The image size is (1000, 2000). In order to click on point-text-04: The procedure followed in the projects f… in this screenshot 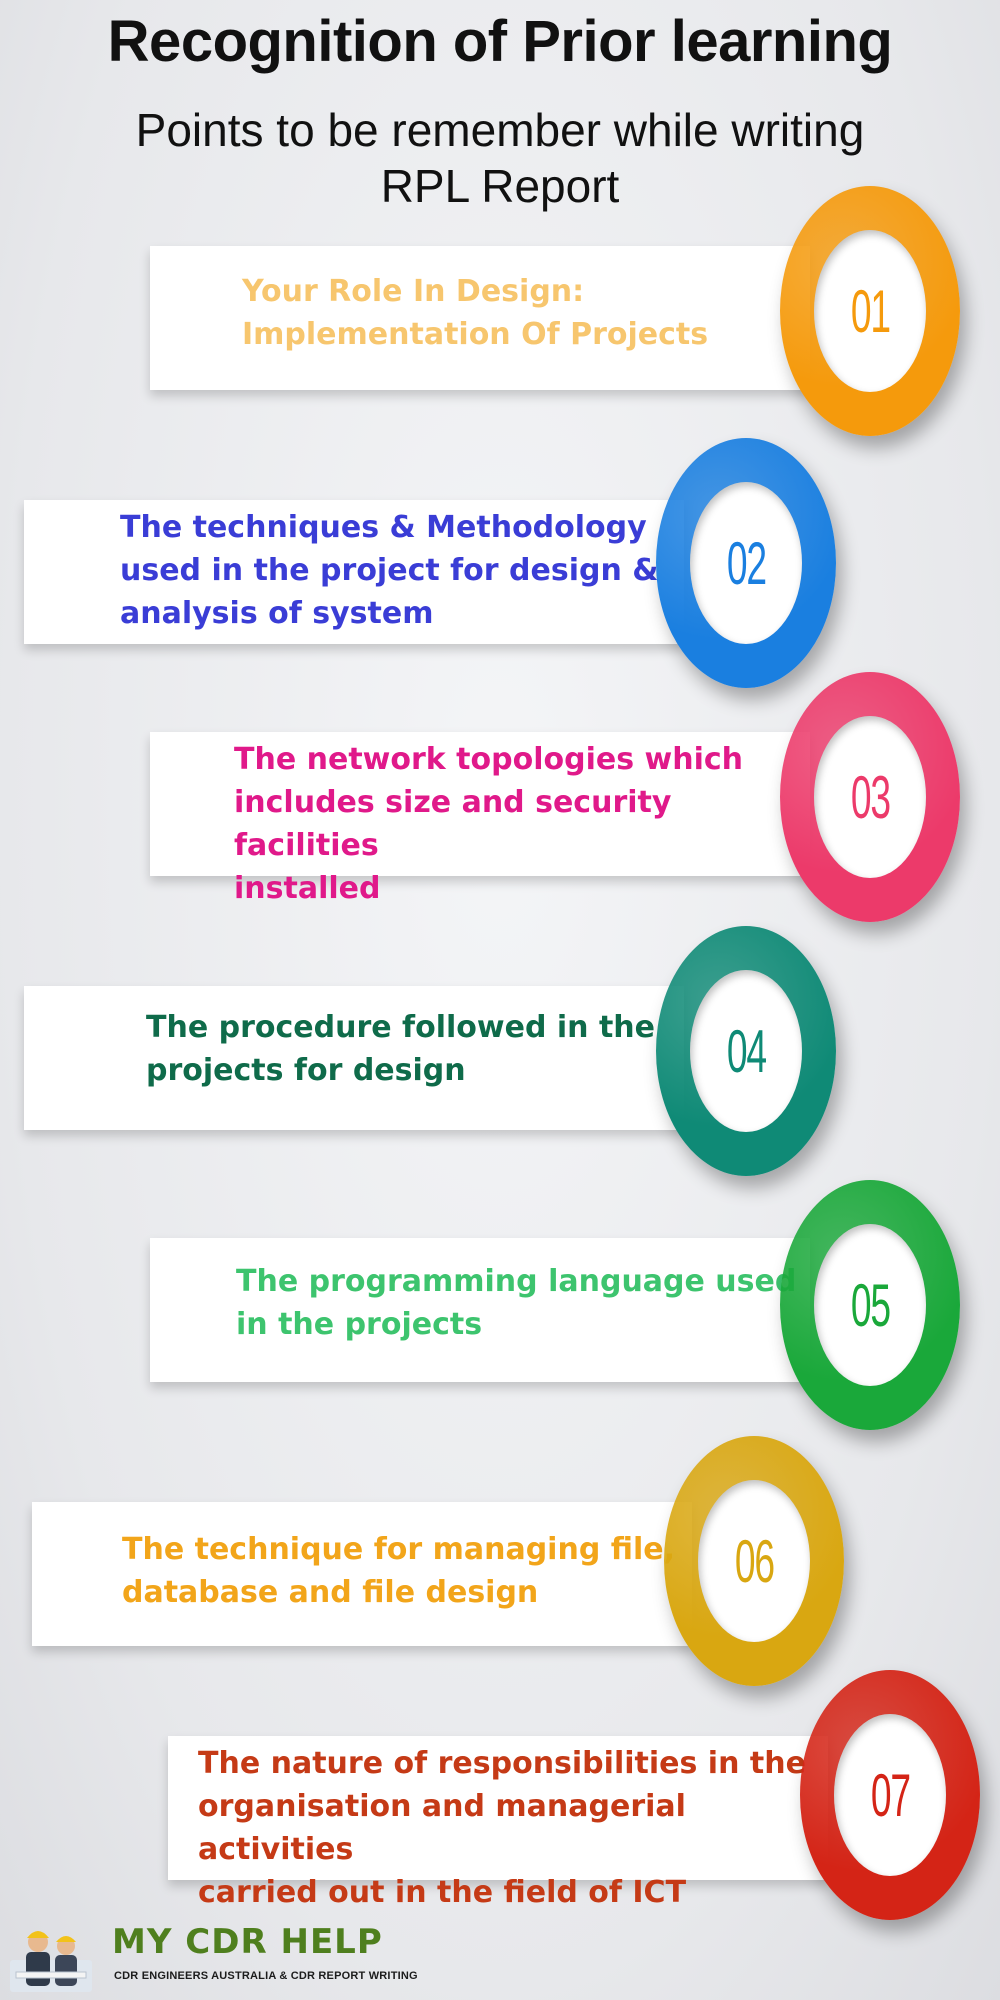, I will do `click(400, 1049)`.